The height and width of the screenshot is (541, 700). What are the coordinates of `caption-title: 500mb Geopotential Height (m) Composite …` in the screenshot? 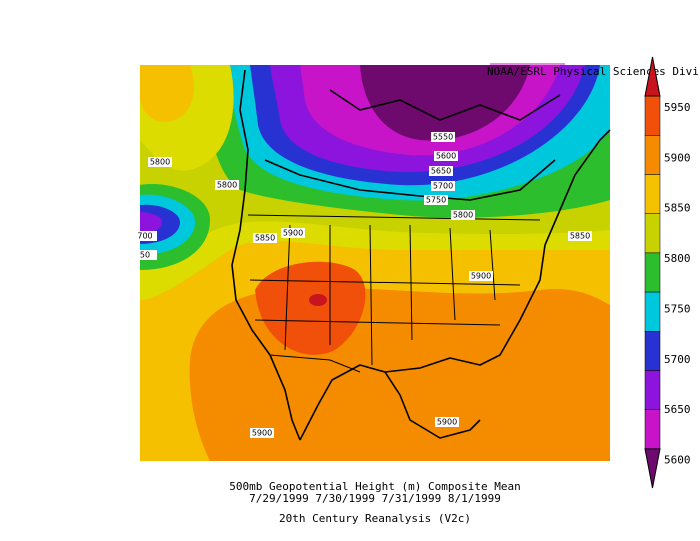 It's located at (374, 486).